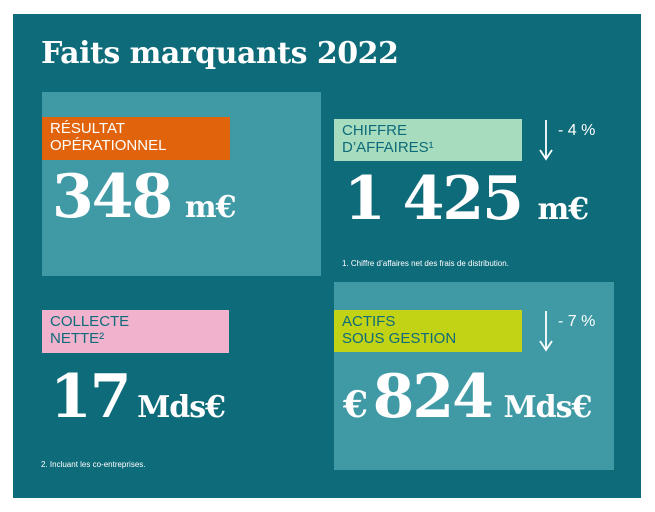 This screenshot has width=655, height=512. Describe the element at coordinates (369, 321) in the screenshot. I see `kpi-actifs-label-line1: ACTIFS` at that location.